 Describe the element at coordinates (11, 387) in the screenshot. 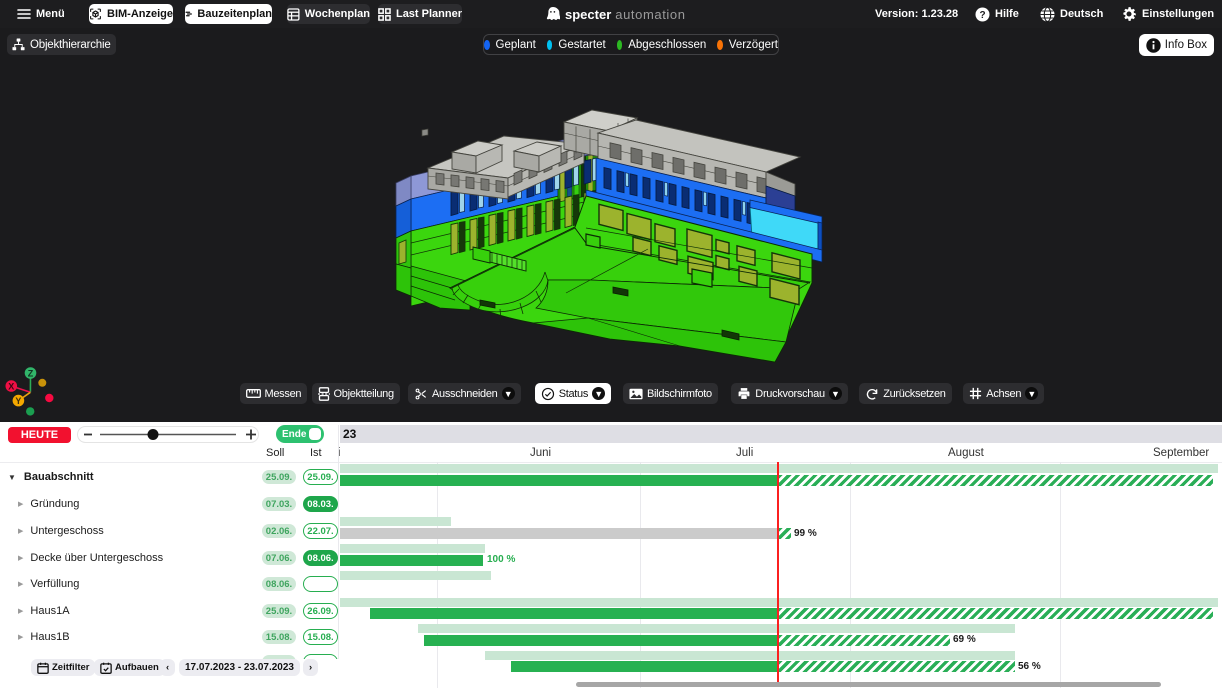

I see `svg-text: X` at that location.